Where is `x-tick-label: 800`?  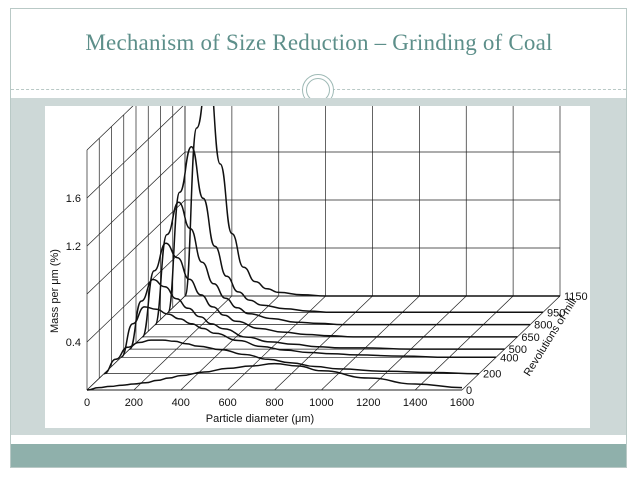 x-tick-label: 800 is located at coordinates (274, 403).